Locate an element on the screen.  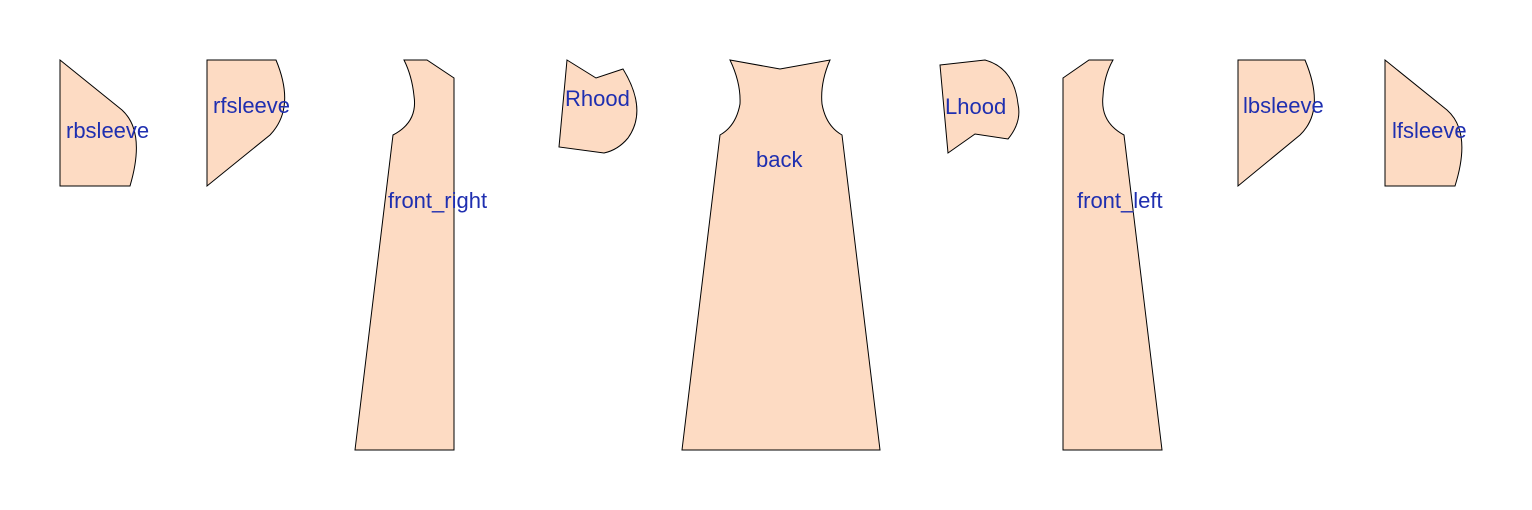
piece-rhood: Rhood is located at coordinates (598, 106).